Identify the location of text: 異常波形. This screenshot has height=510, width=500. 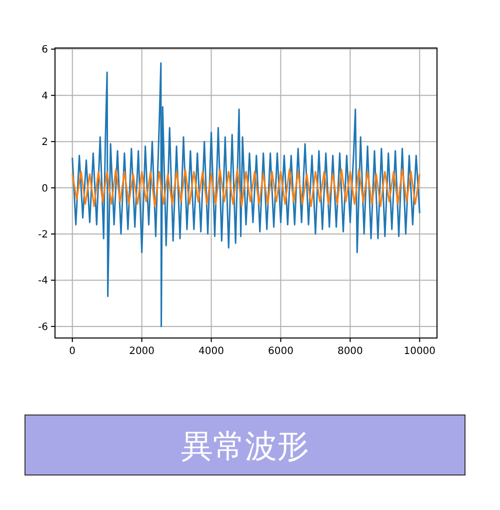
(245, 446).